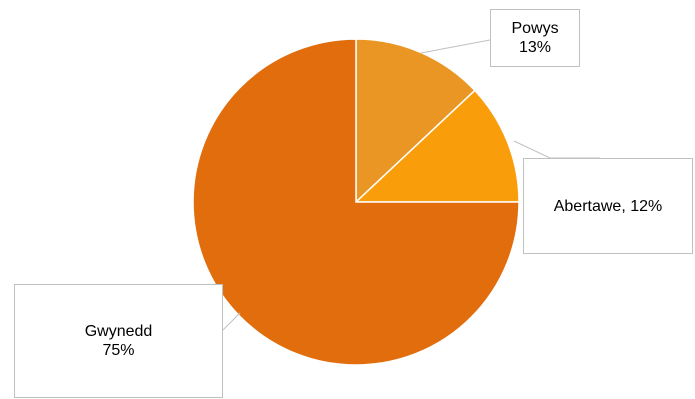 This screenshot has width=695, height=399. I want to click on leader-line-powys, so click(455, 46).